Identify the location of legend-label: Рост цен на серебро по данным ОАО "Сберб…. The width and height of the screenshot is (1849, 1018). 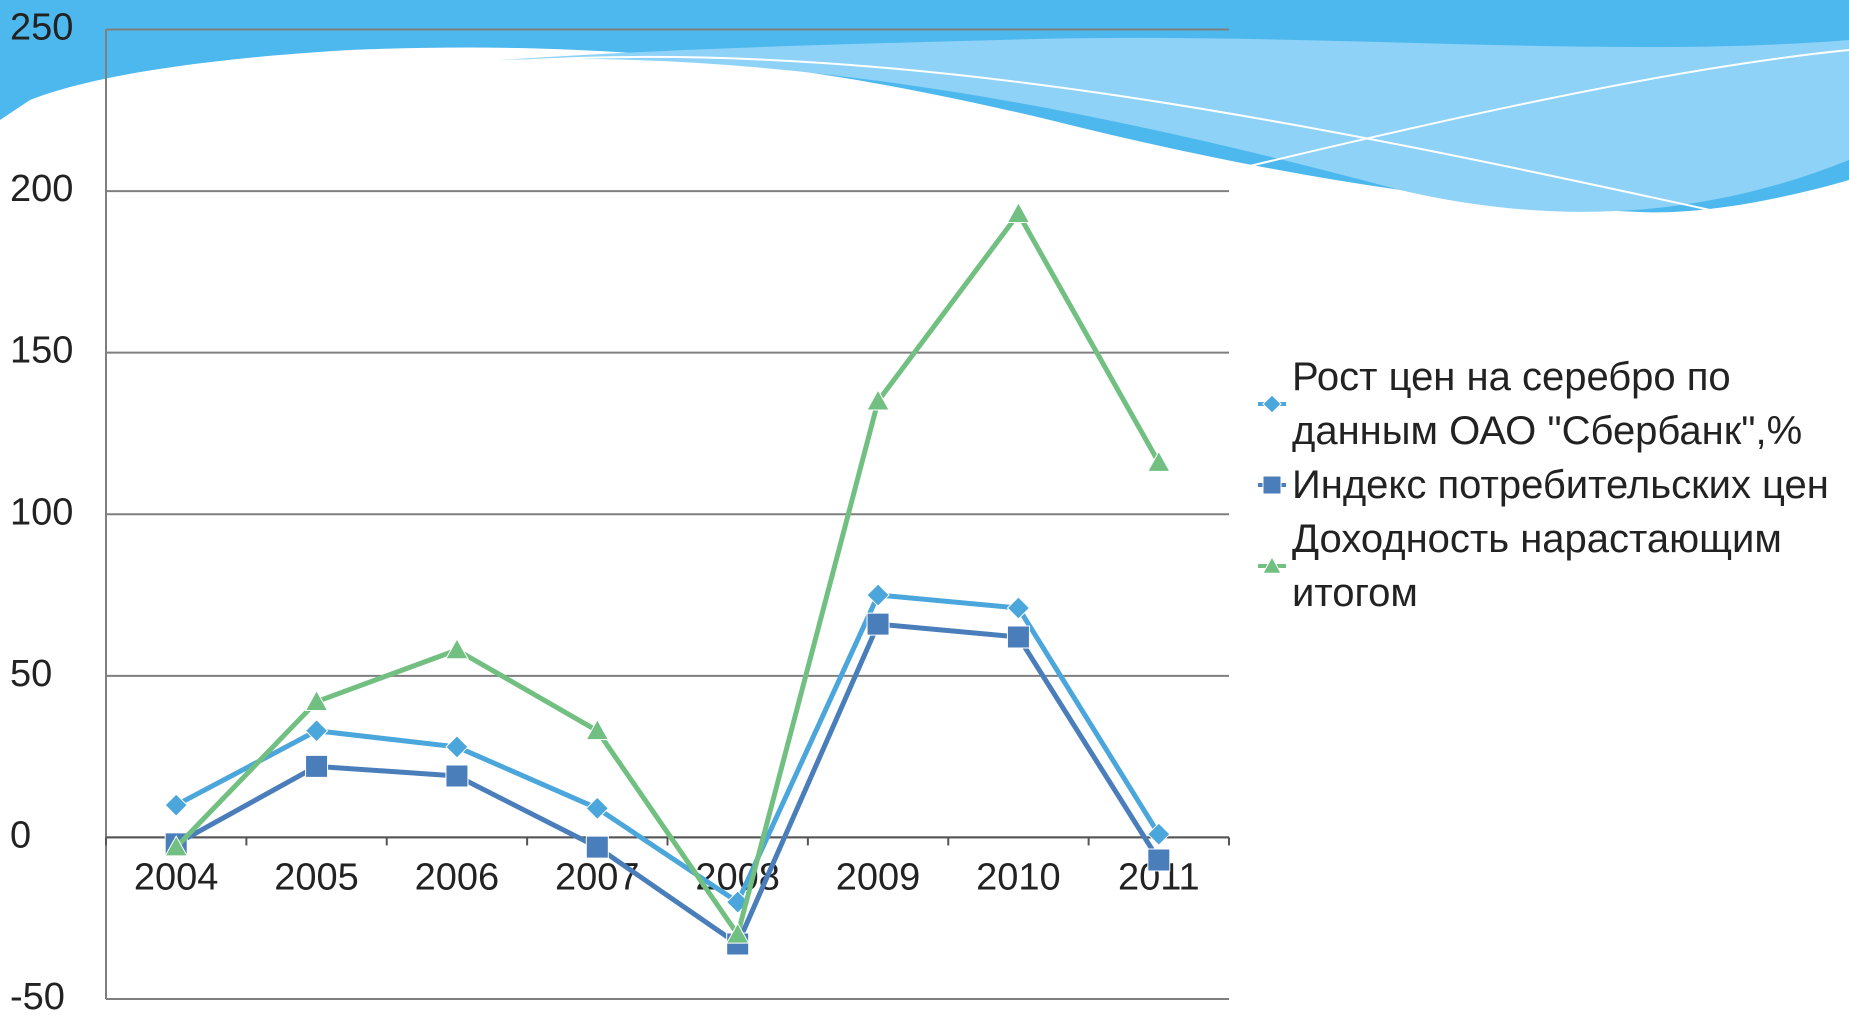
(1547, 404).